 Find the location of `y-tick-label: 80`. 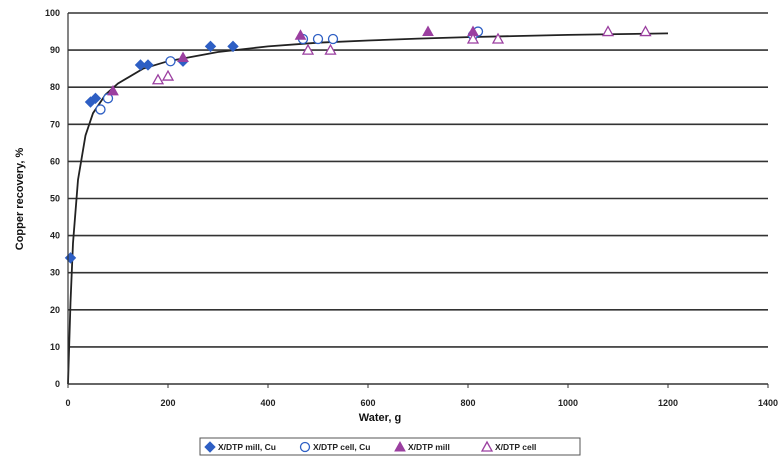

y-tick-label: 80 is located at coordinates (55, 87).